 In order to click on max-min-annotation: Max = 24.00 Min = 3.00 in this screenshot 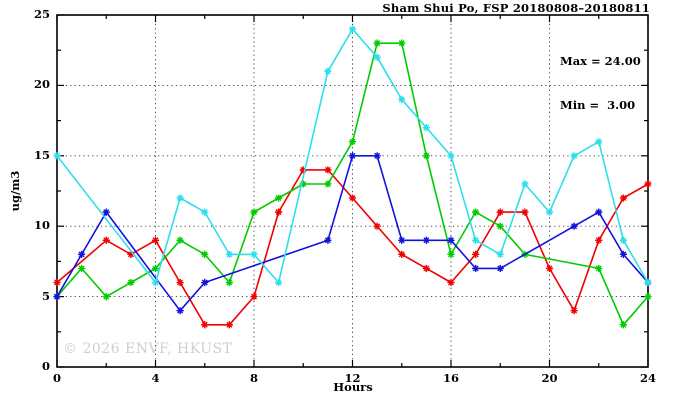, I will do `click(600, 83)`.